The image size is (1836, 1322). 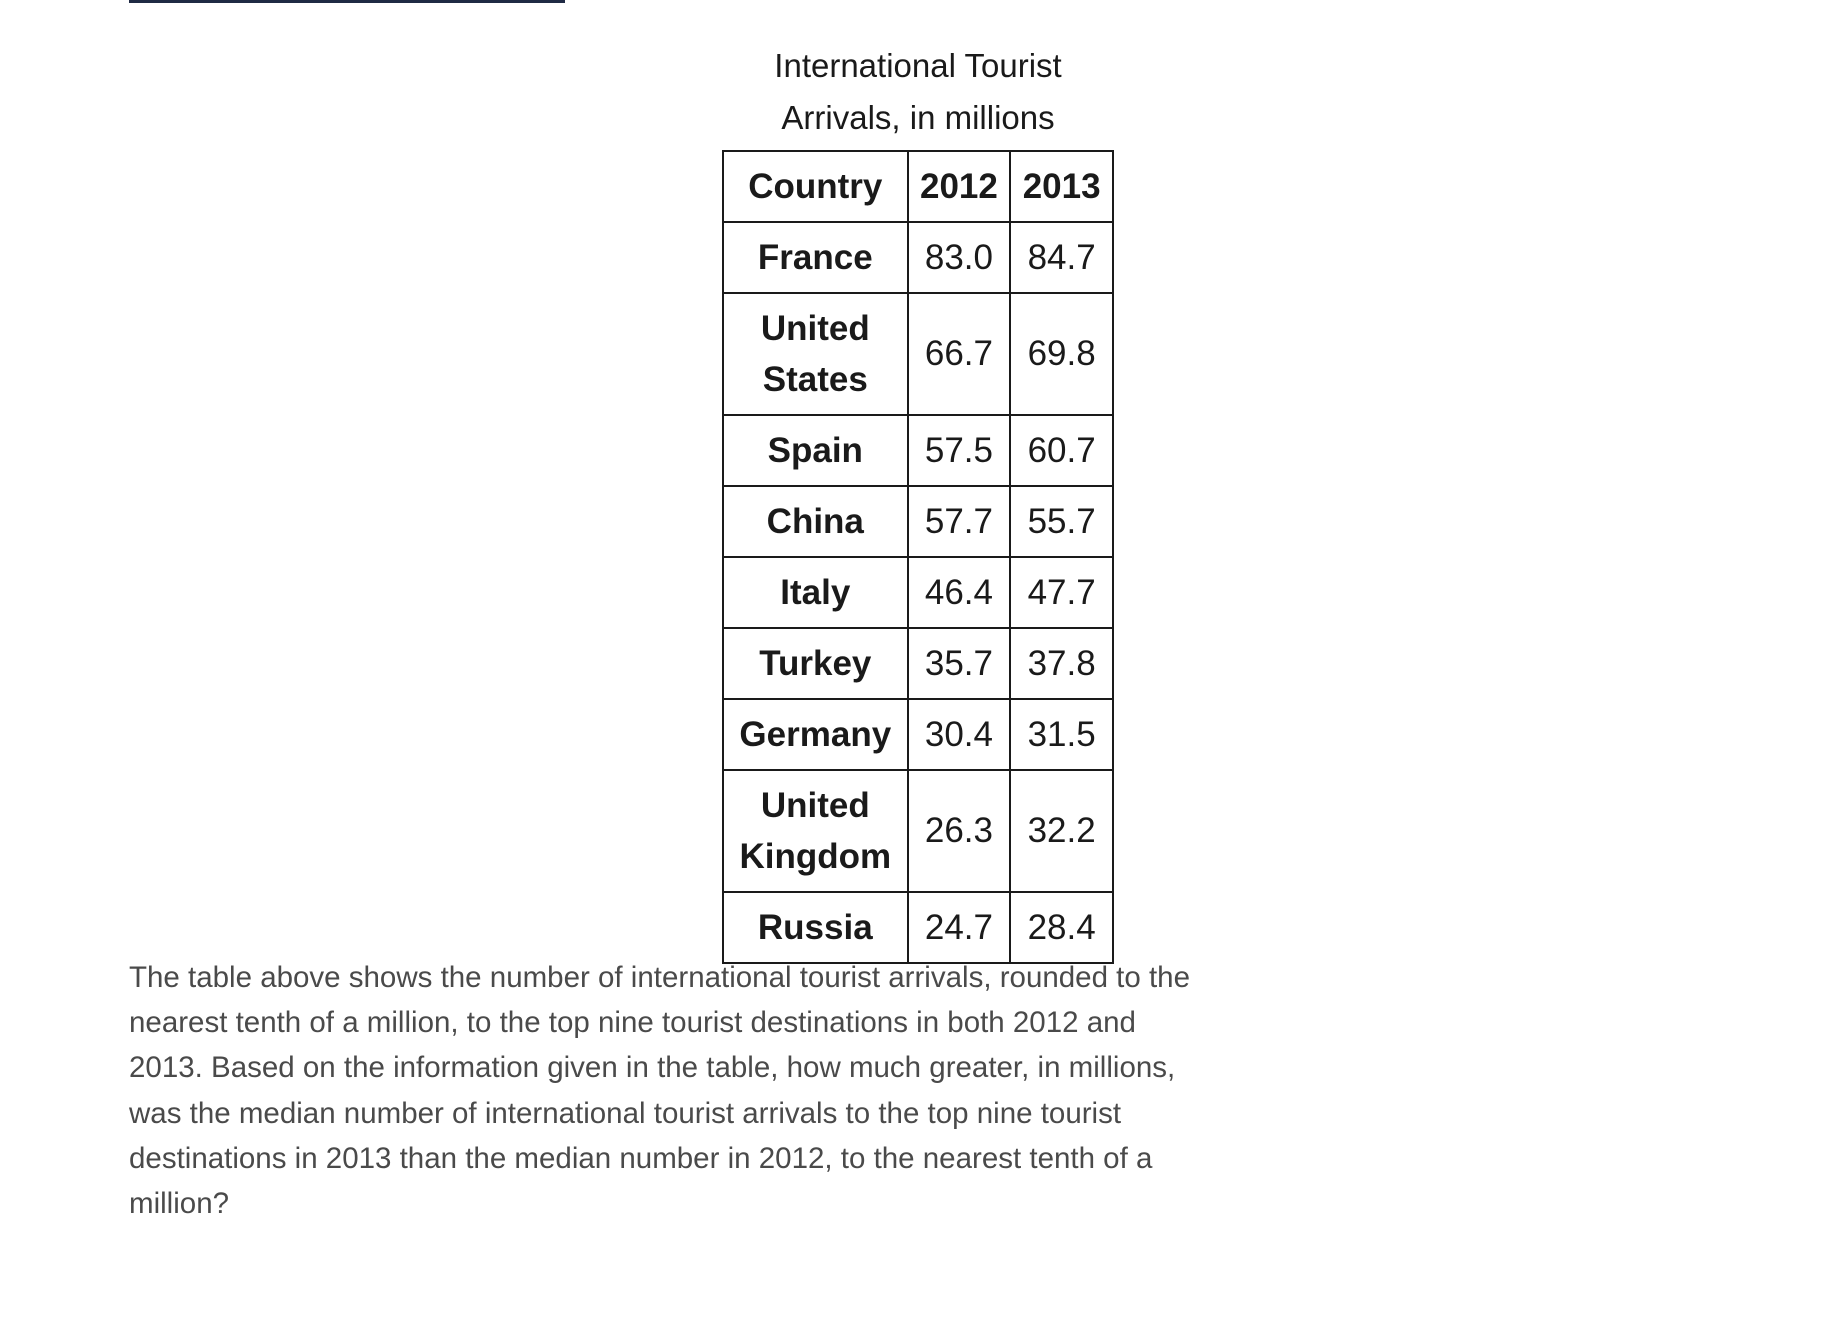 I want to click on value-2012-cell: 35.7, so click(x=959, y=663).